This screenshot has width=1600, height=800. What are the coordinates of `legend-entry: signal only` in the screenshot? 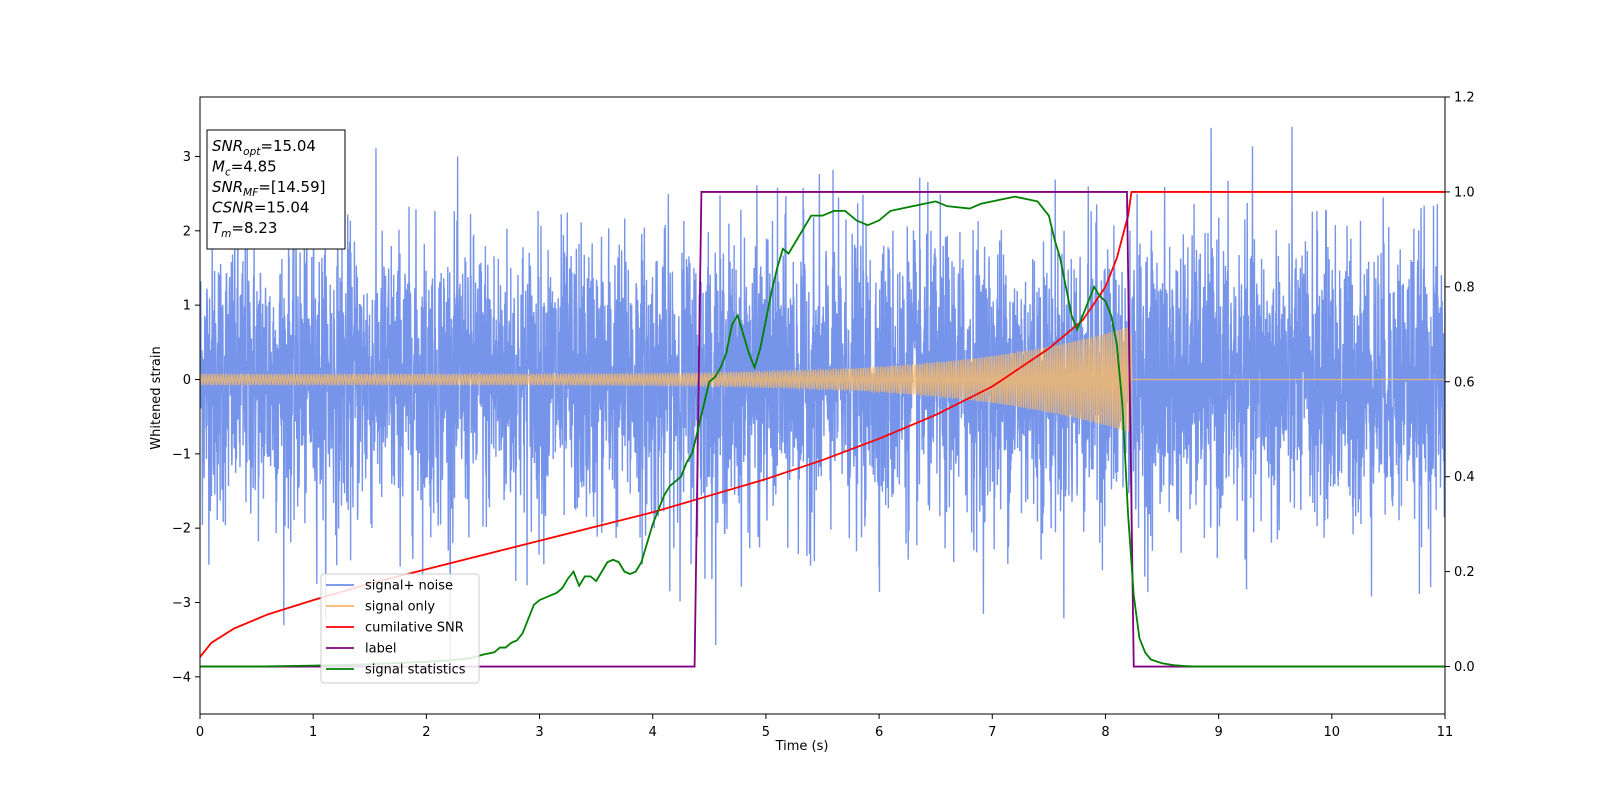 It's located at (400, 607).